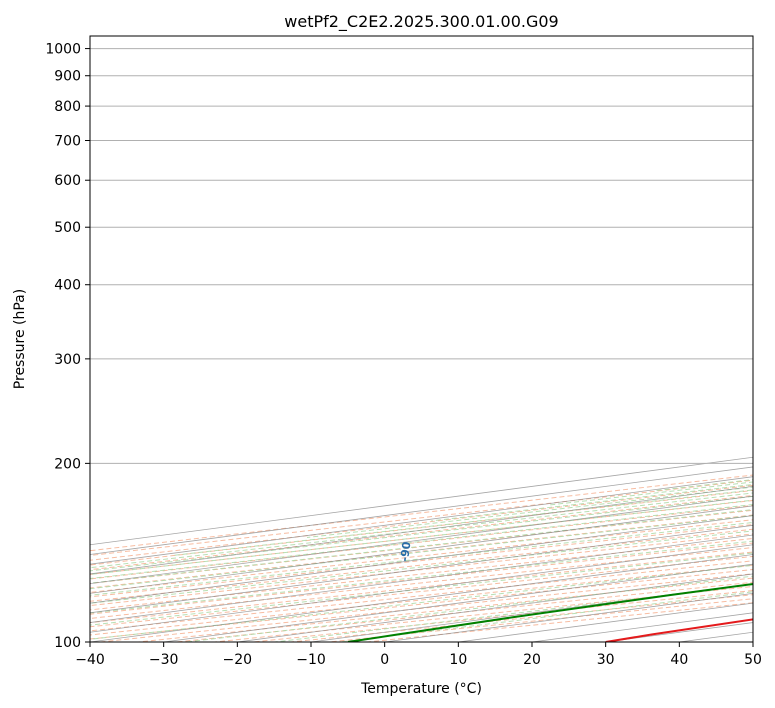 Image resolution: width=775 pixels, height=708 pixels. Describe the element at coordinates (679, 660) in the screenshot. I see `x-tick-label: 40` at that location.